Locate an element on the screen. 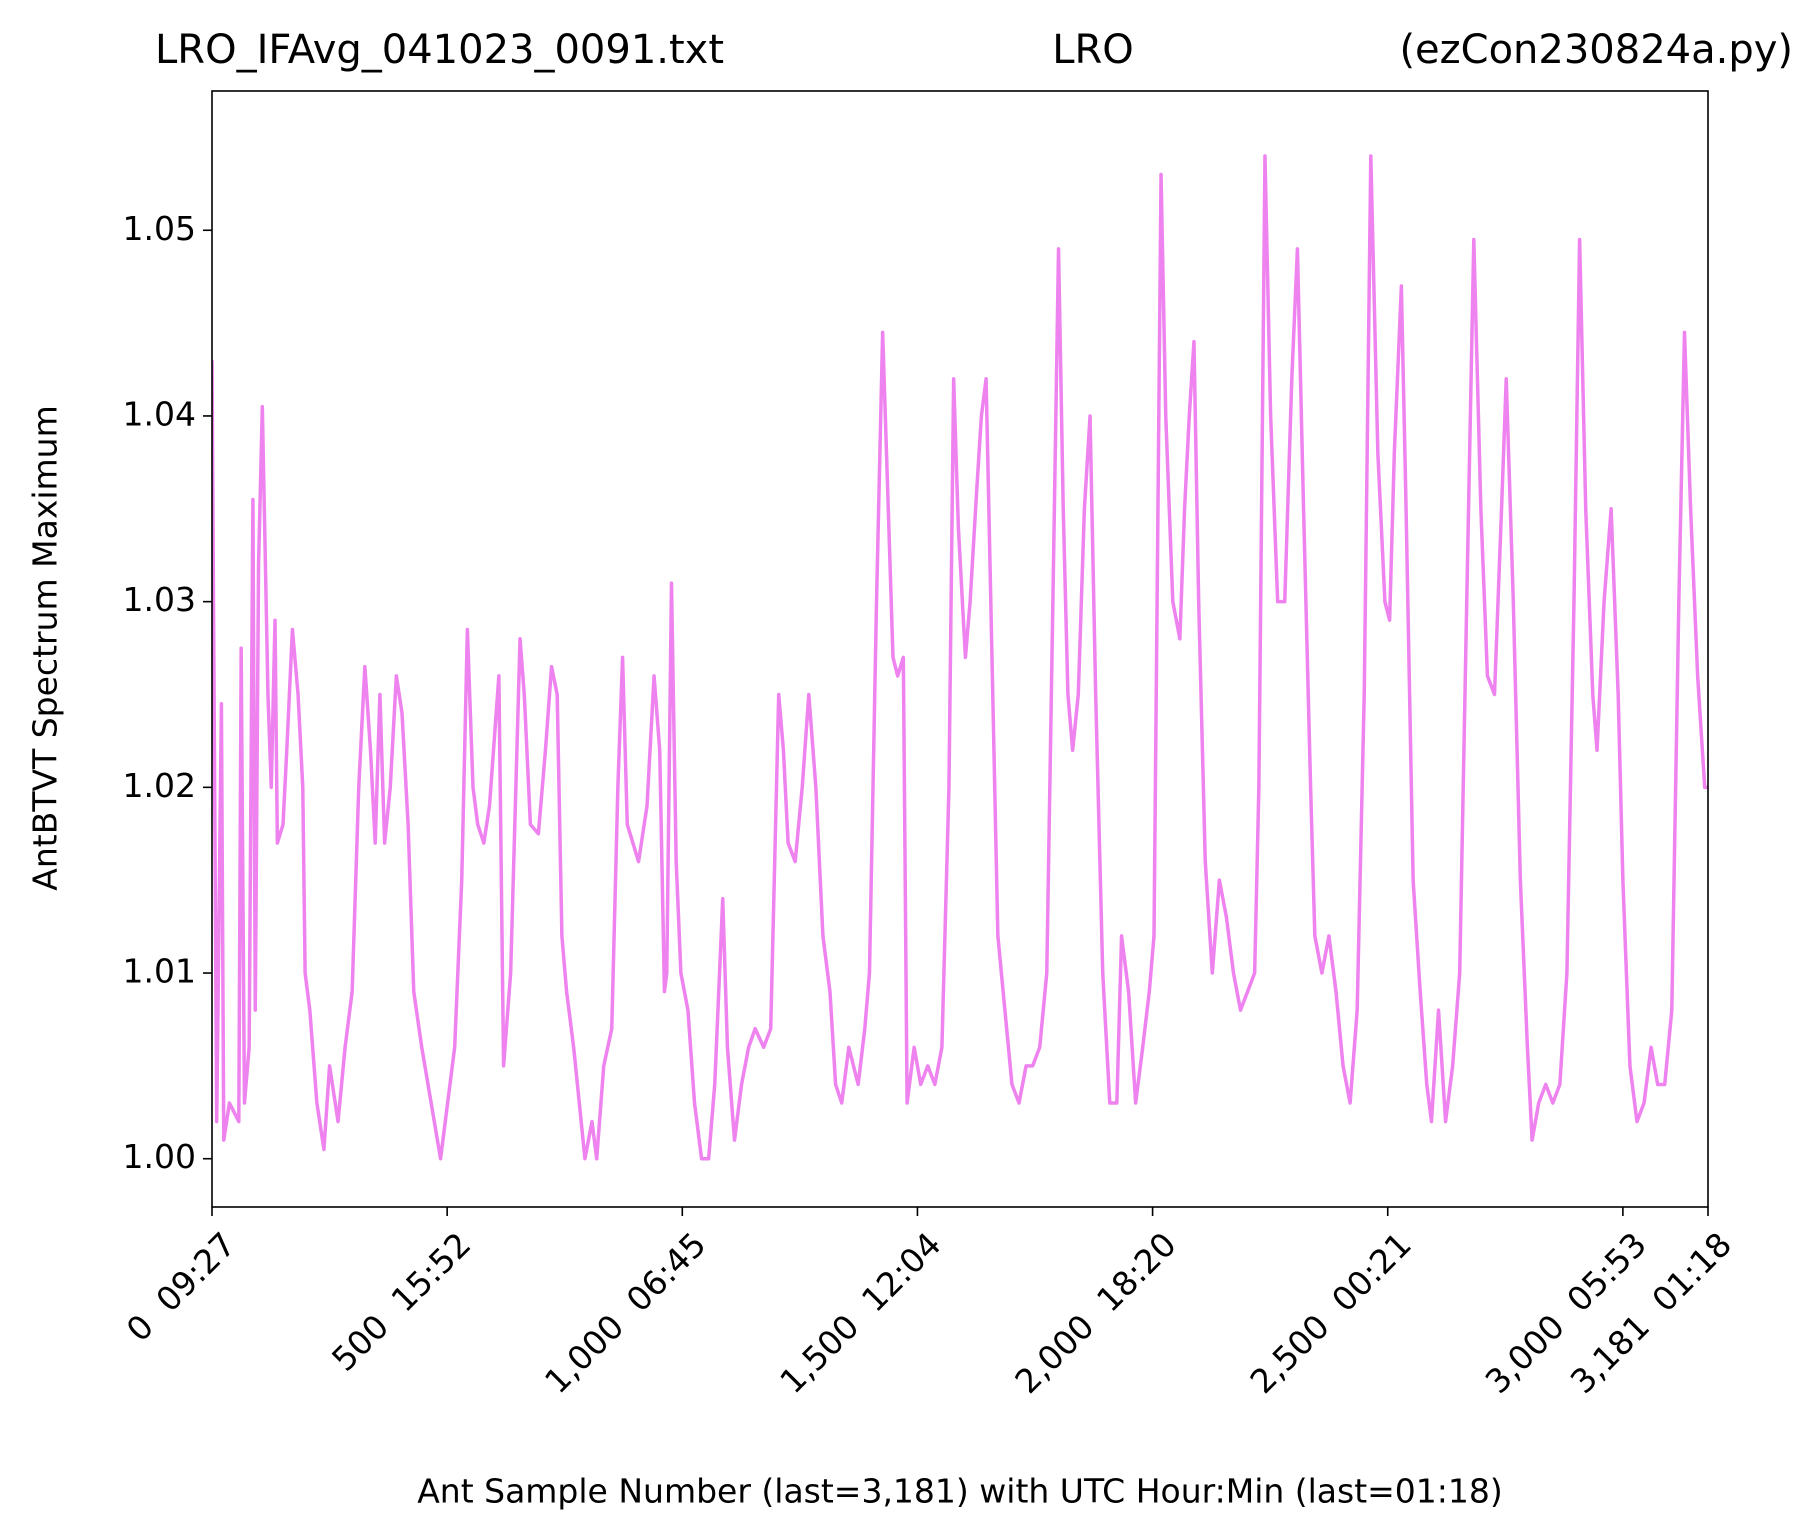 Image resolution: width=1819 pixels, height=1537 pixels. x-tick-label: 500 15:52 is located at coordinates (401, 1302).